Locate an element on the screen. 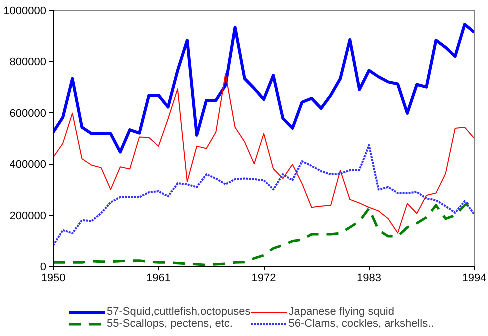 Image resolution: width=488 pixels, height=336 pixels. x-tick-label: 1994 is located at coordinates (474, 278).